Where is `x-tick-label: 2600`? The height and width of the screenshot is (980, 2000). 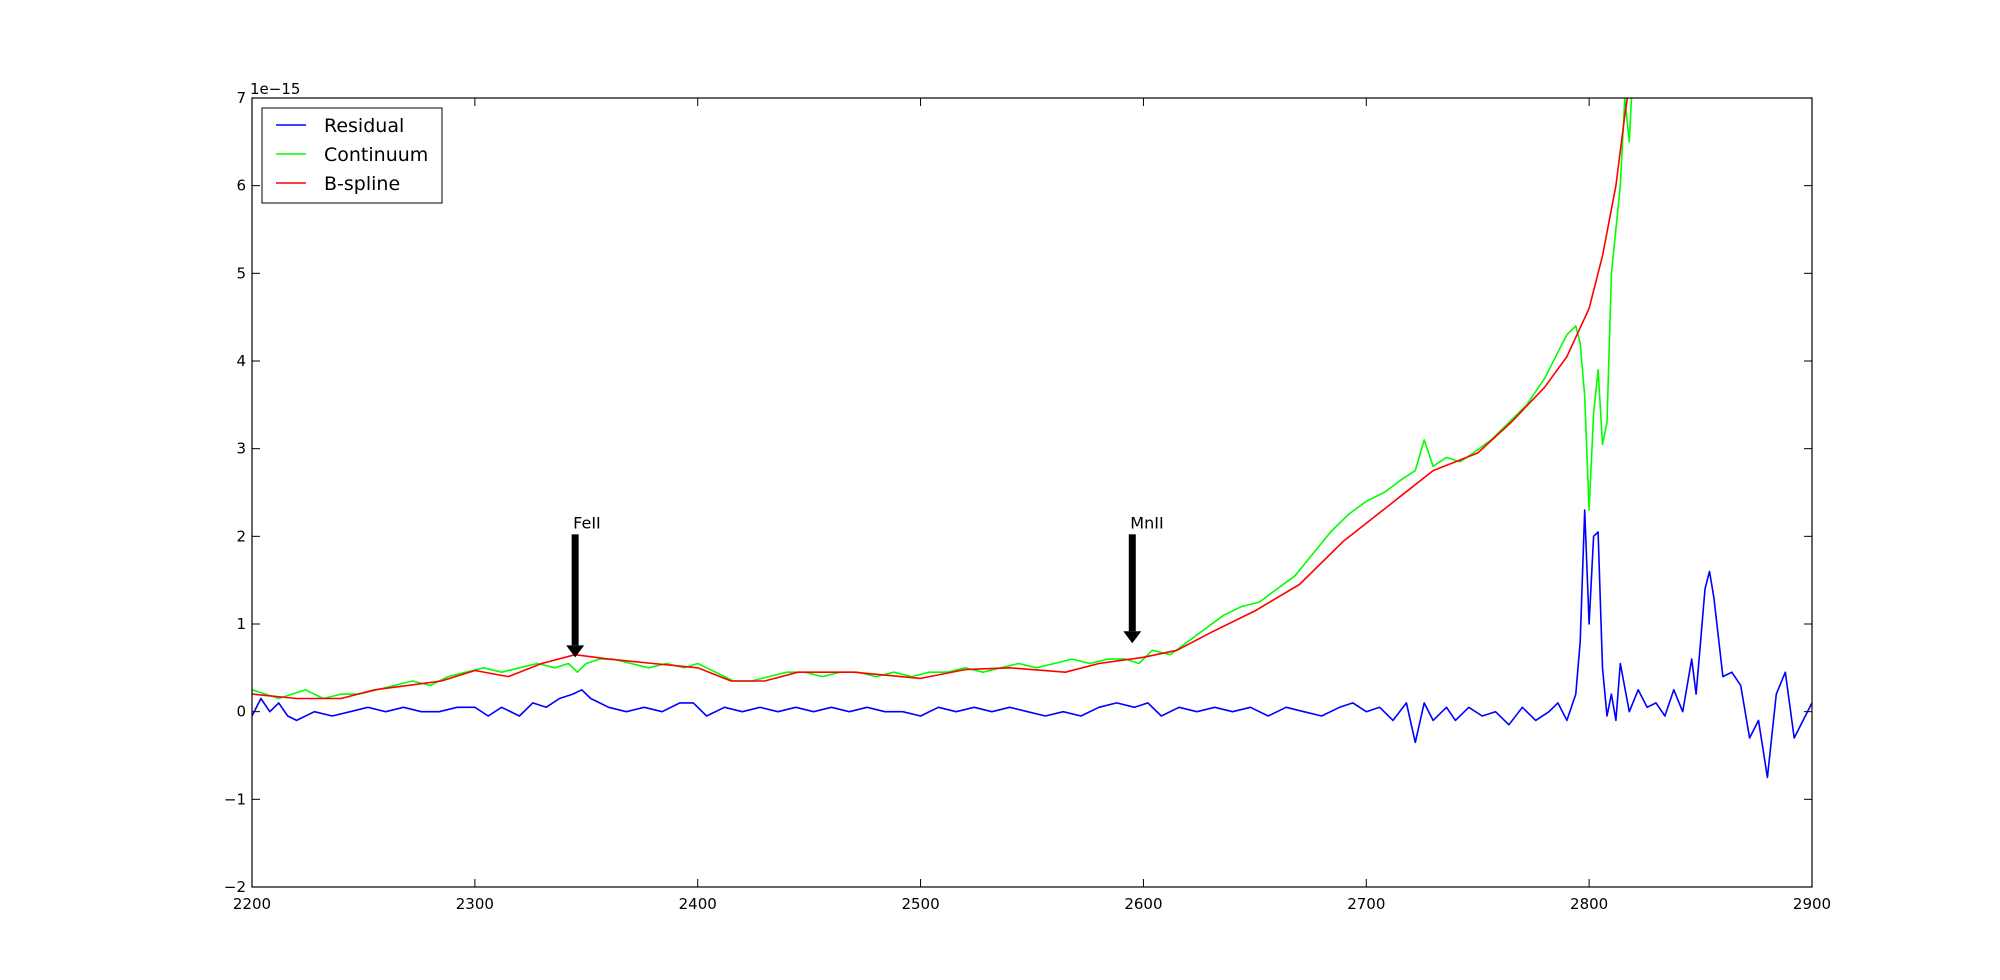 x-tick-label: 2600 is located at coordinates (1143, 904).